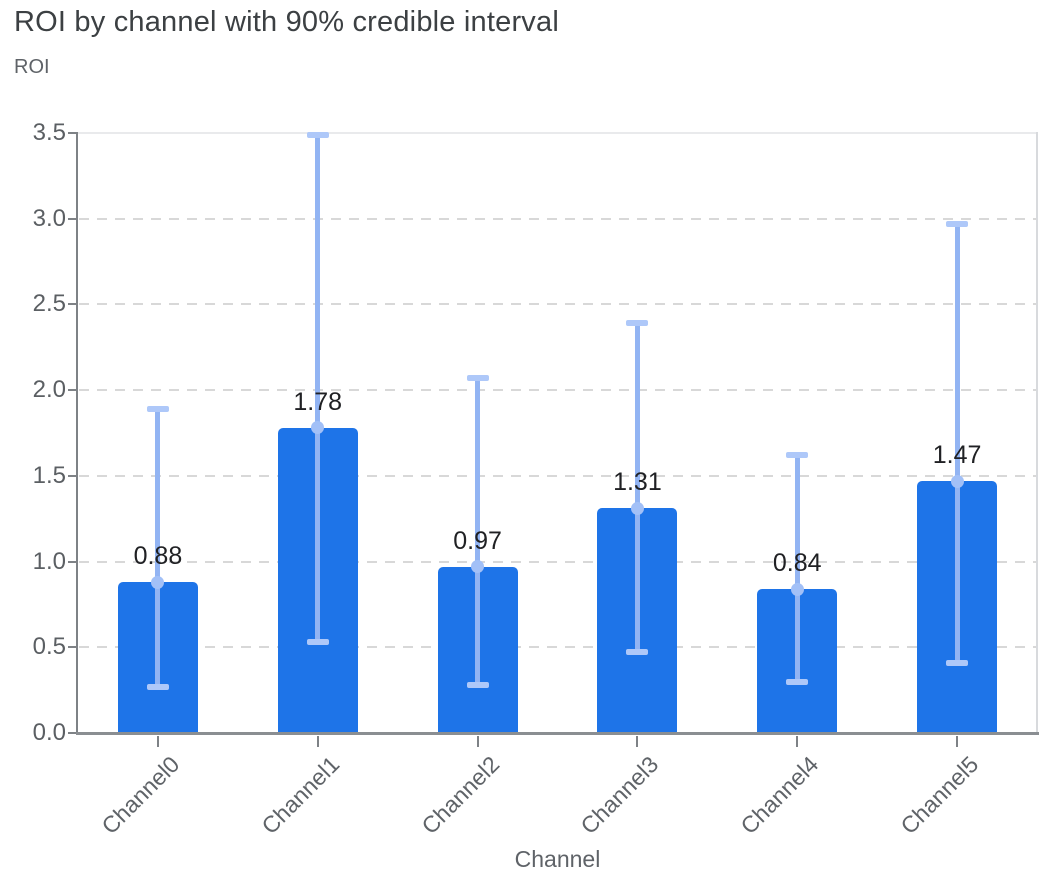  What do you see at coordinates (77, 433) in the screenshot?
I see `y-axis-line` at bounding box center [77, 433].